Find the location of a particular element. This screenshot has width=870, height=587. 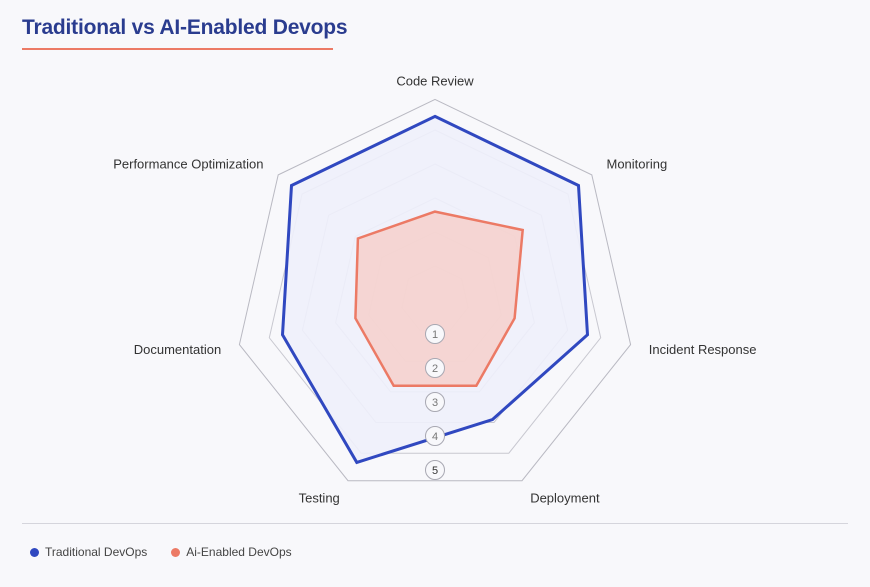

legend-divider is located at coordinates (435, 523).